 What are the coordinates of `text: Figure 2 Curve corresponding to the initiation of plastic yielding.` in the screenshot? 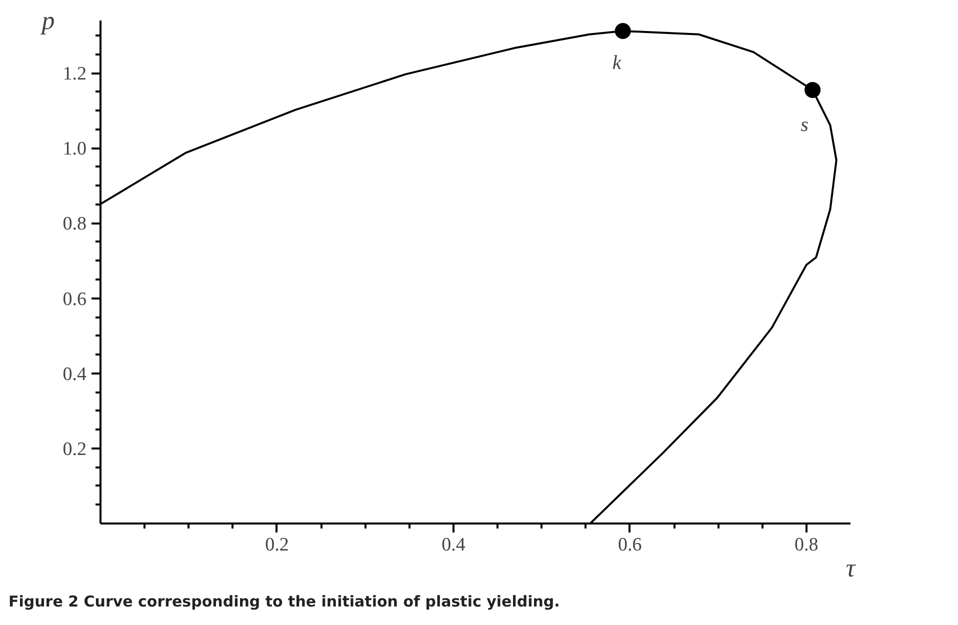 It's located at (284, 601).